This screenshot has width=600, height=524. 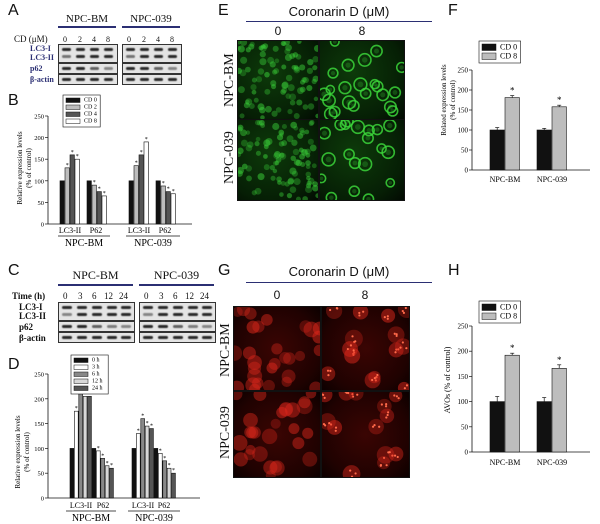 What do you see at coordinates (91, 518) in the screenshot?
I see `group-label: NPC-BM` at bounding box center [91, 518].